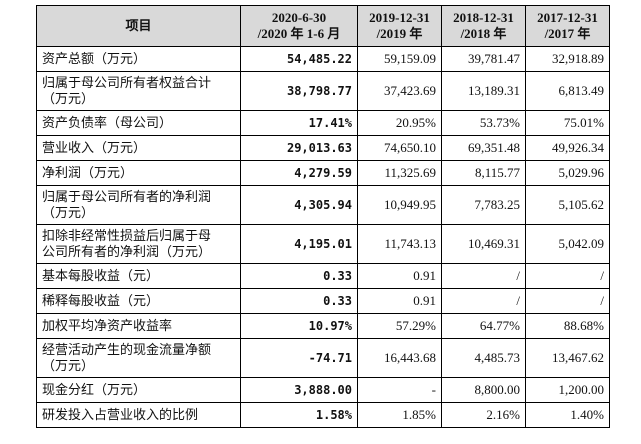 The image size is (641, 444). I want to click on table-row: 净利润（万元） 4,279.59 11,325.69 8,115.77 5,029.96, so click(323, 173).